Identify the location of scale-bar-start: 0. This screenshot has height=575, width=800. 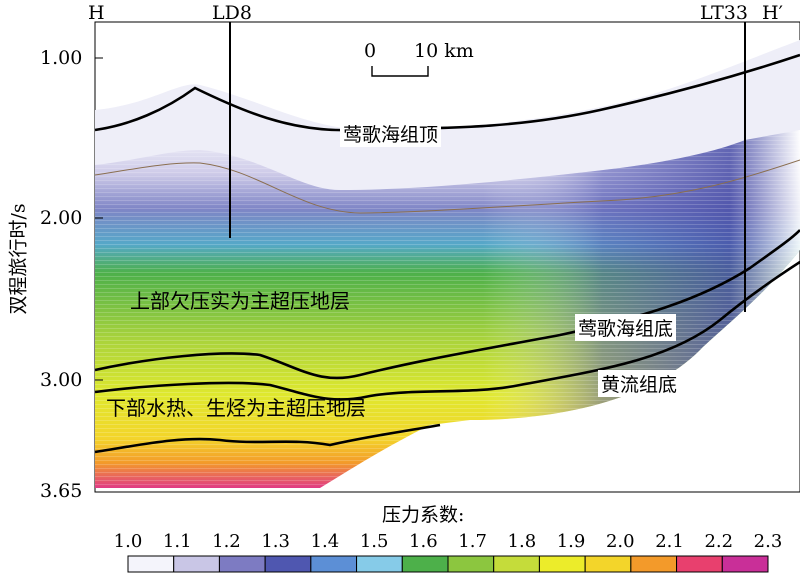
(370, 51).